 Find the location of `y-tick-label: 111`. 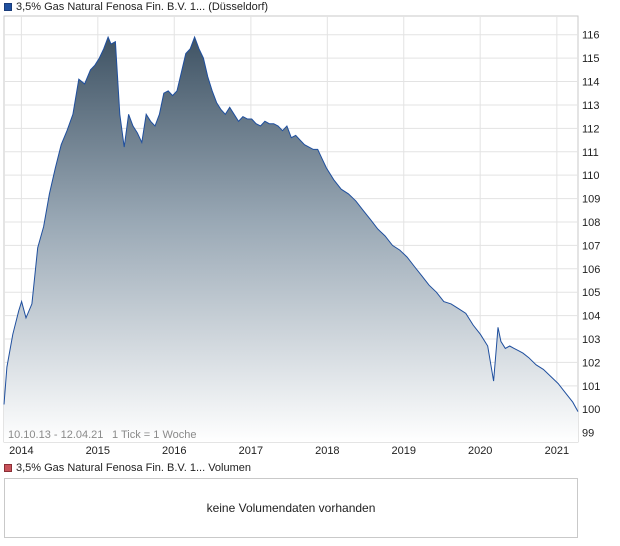

y-tick-label: 111 is located at coordinates (590, 153).